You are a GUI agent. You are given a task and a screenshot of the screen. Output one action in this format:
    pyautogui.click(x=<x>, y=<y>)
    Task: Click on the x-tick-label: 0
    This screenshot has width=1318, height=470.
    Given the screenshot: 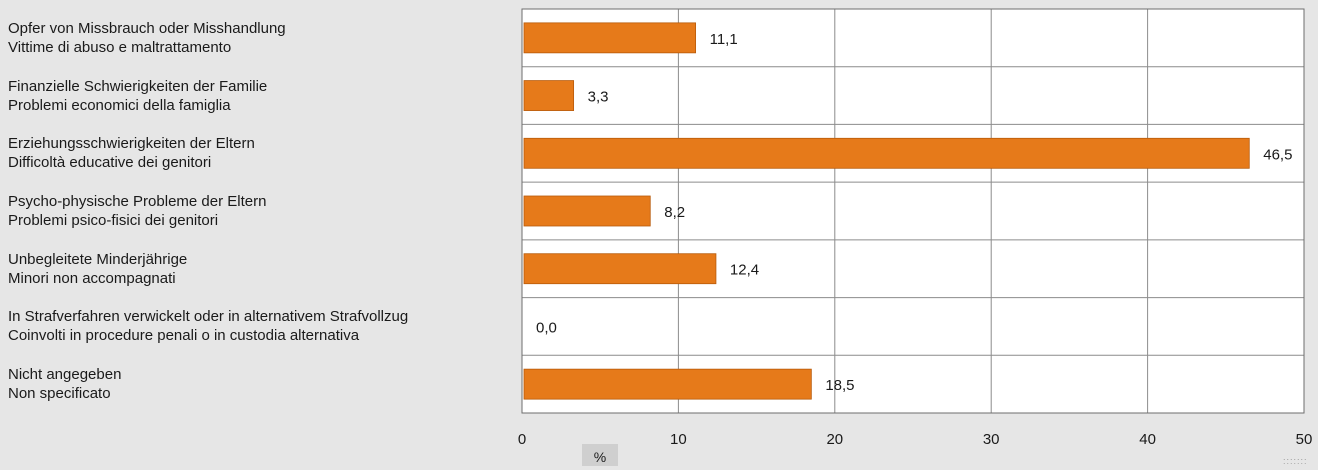 What is the action you would take?
    pyautogui.click(x=522, y=439)
    